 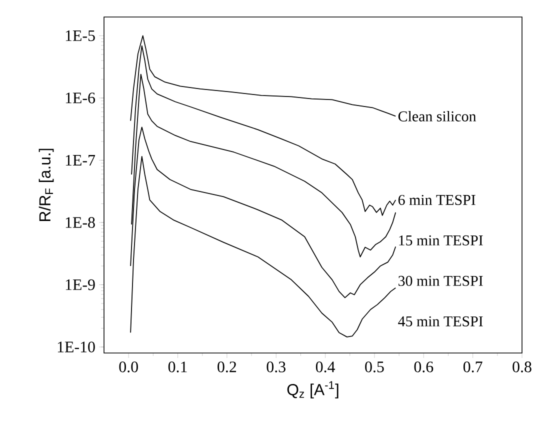 What do you see at coordinates (440, 281) in the screenshot?
I see `series-label: 30 min TESPI` at bounding box center [440, 281].